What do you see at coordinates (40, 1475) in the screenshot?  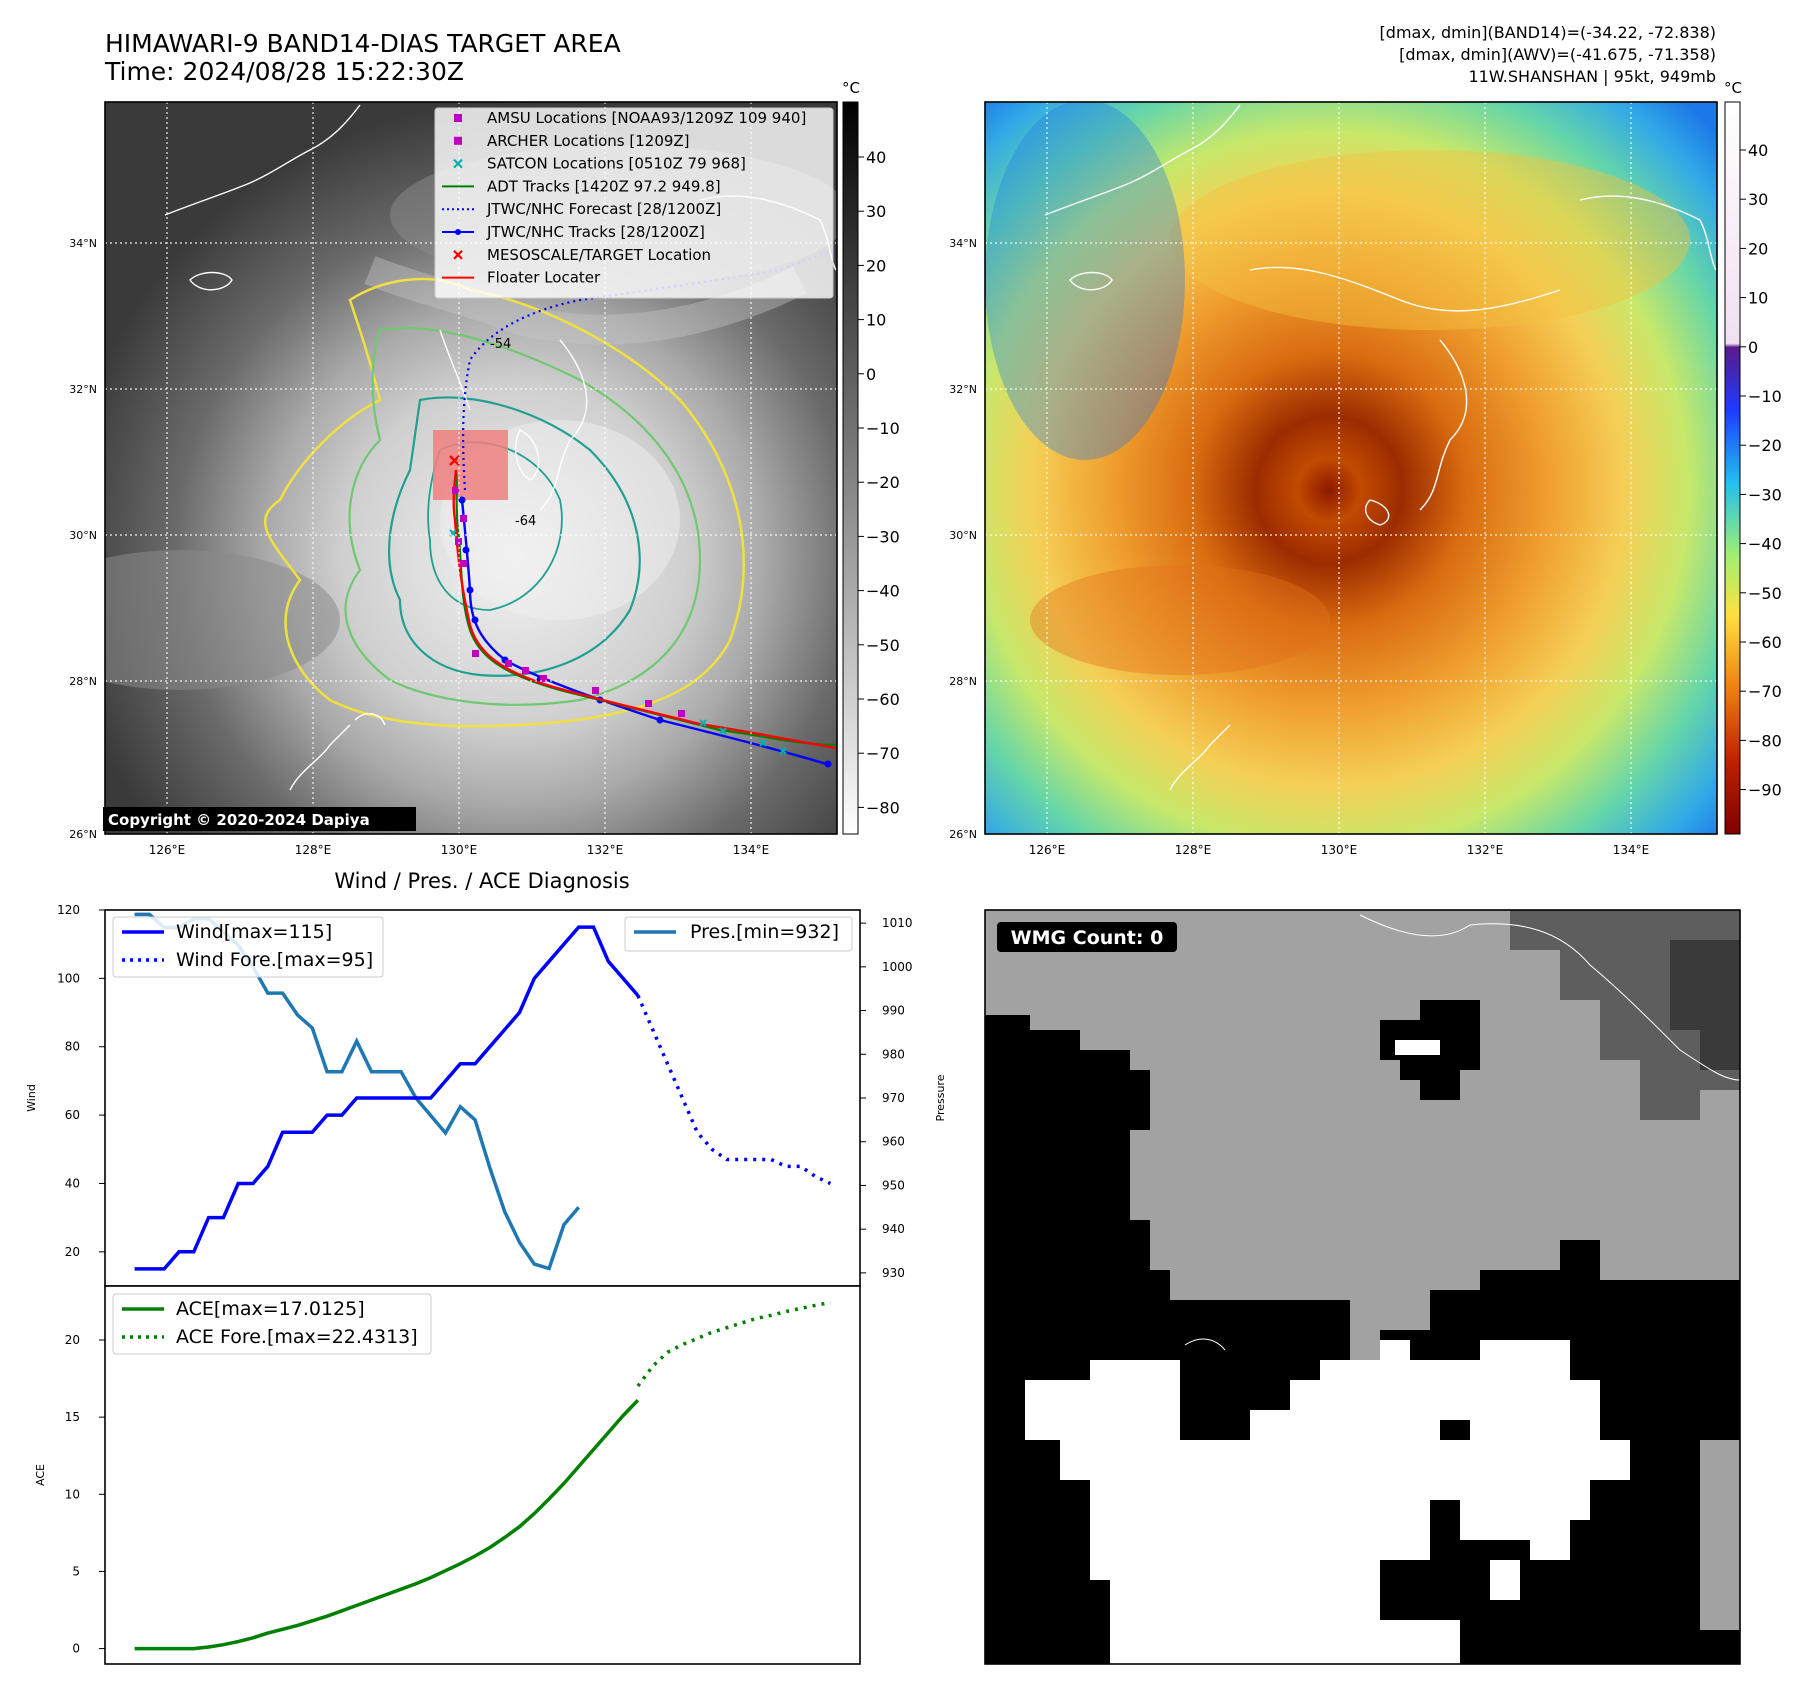 I see `ace-axis-label: ACE` at bounding box center [40, 1475].